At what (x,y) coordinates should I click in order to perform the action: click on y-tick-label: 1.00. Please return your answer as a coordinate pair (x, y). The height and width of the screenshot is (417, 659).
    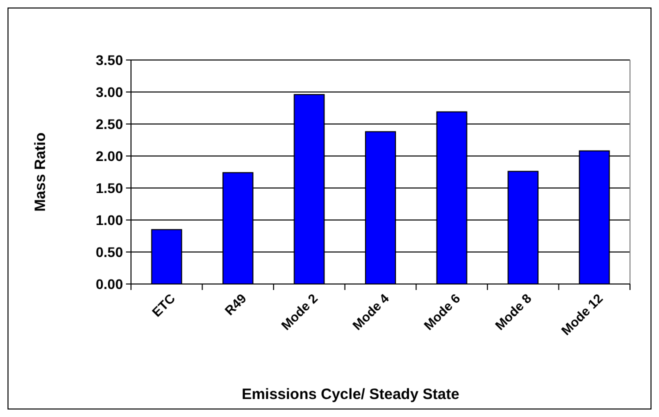
    Looking at the image, I should click on (110, 220).